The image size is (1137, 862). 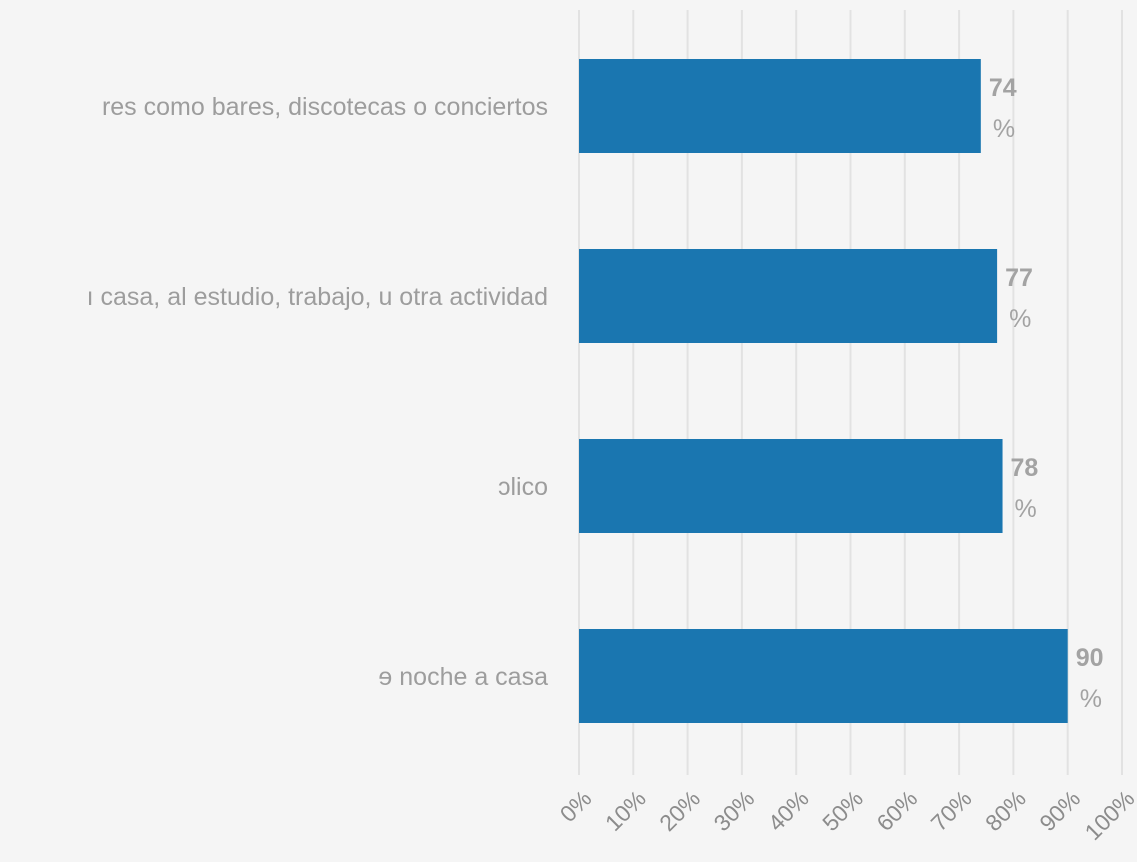 I want to click on x-tick-label: 0%, so click(x=576, y=806).